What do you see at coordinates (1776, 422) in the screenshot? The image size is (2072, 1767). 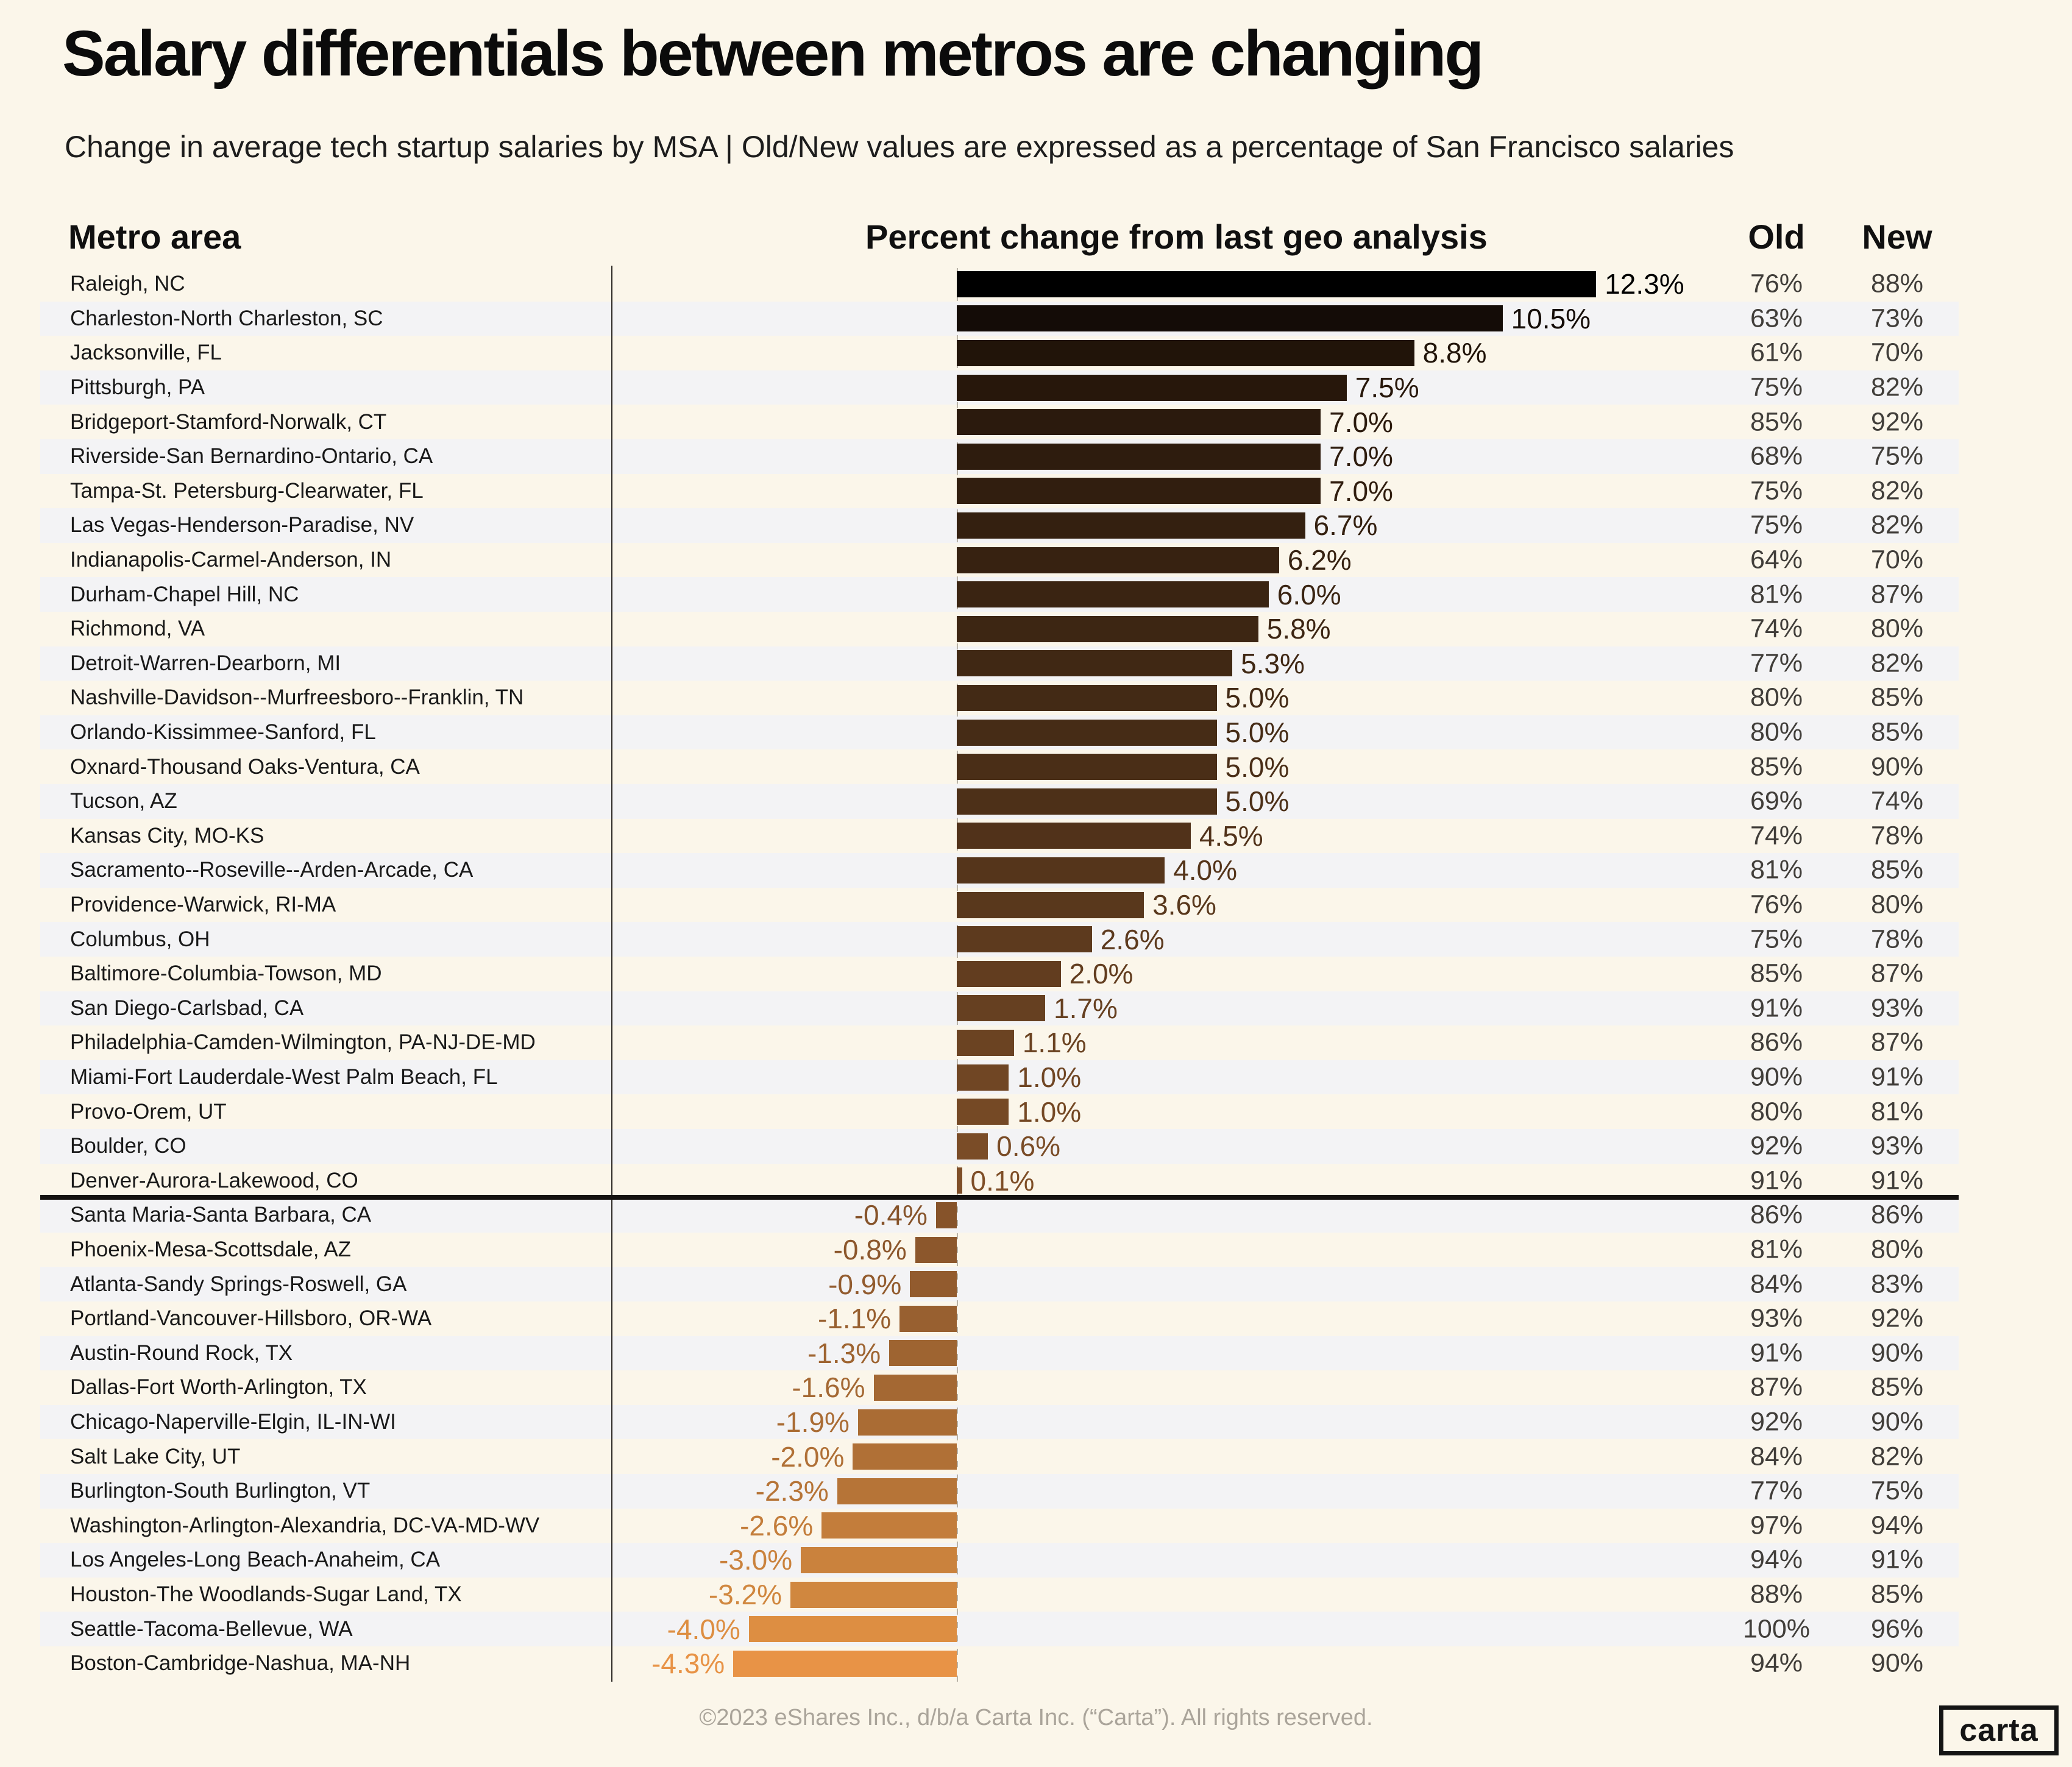 I see `old-value: 85%` at bounding box center [1776, 422].